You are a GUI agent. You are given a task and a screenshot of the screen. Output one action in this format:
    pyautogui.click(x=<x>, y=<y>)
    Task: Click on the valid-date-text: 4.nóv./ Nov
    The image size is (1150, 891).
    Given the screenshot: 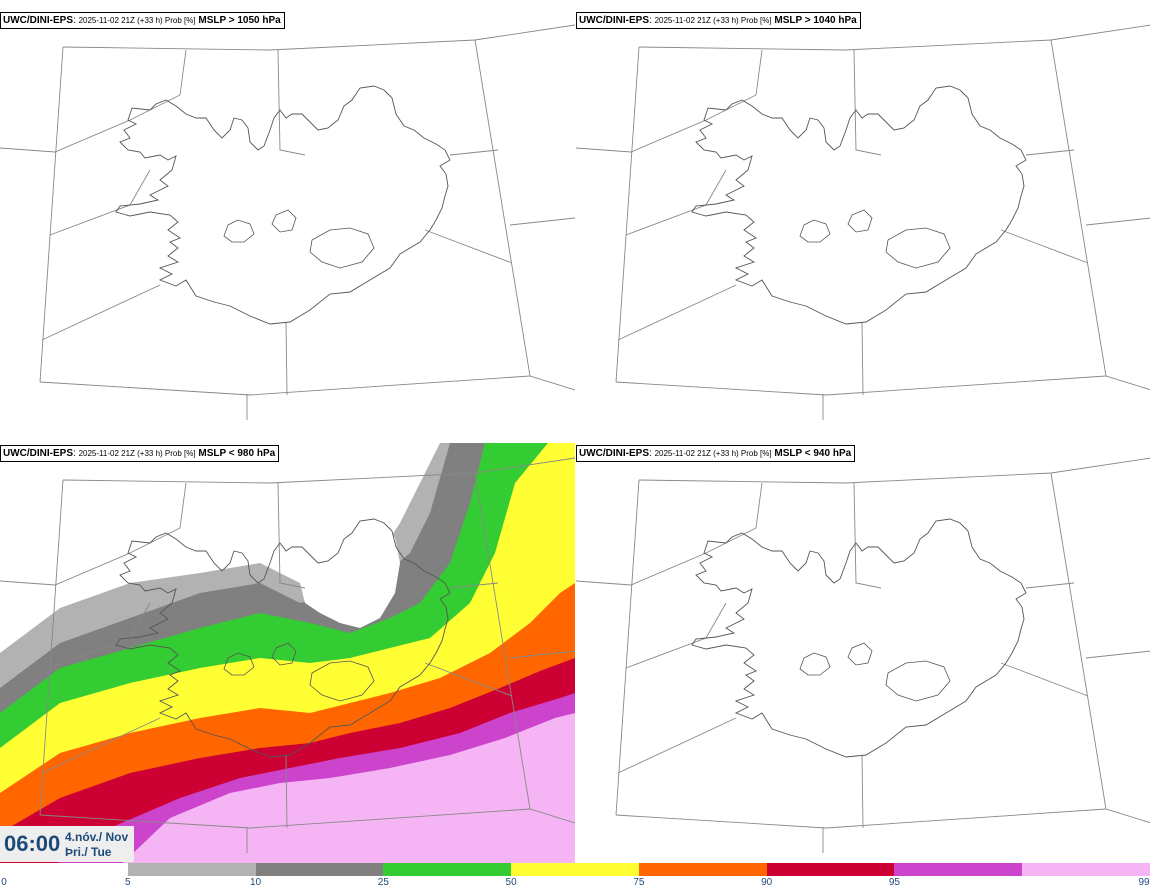 What is the action you would take?
    pyautogui.click(x=97, y=837)
    